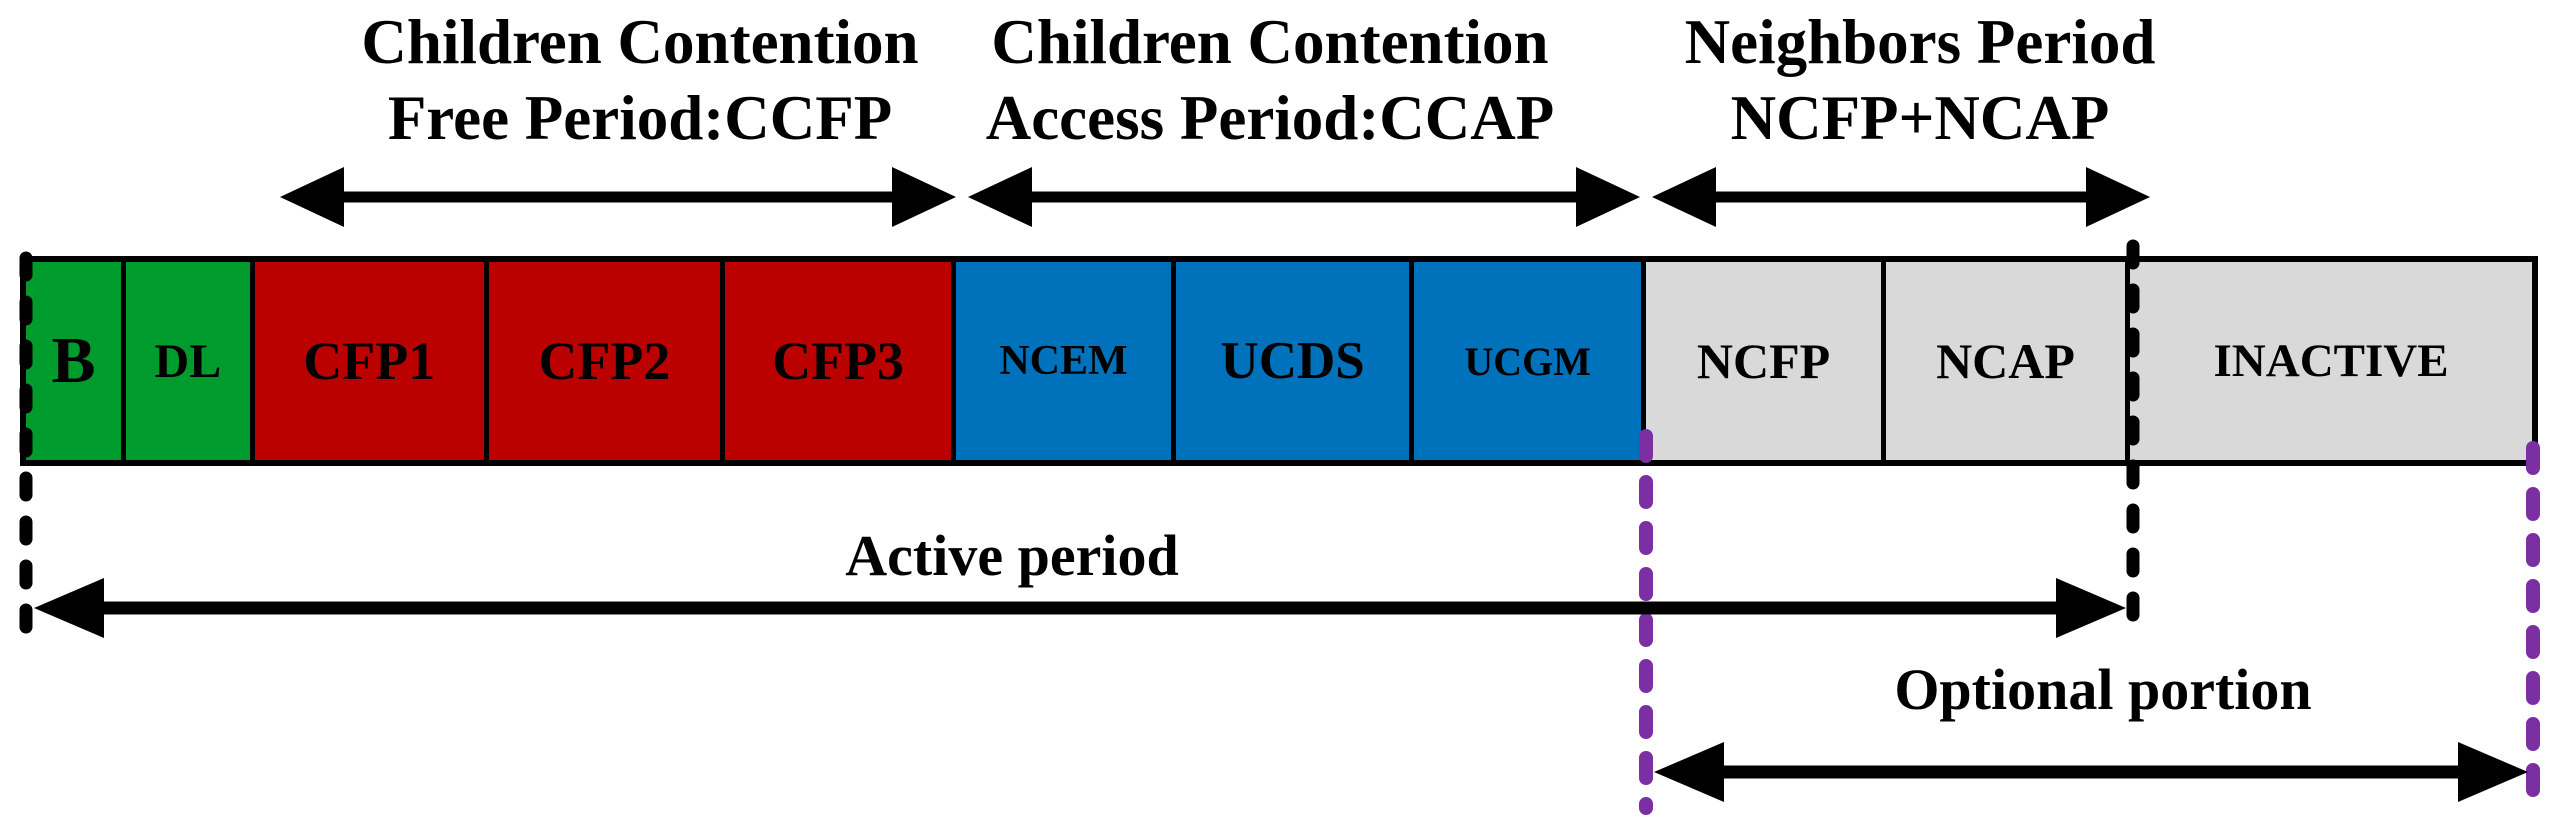  What do you see at coordinates (2091, 772) in the screenshot?
I see `optional-portion-arrow` at bounding box center [2091, 772].